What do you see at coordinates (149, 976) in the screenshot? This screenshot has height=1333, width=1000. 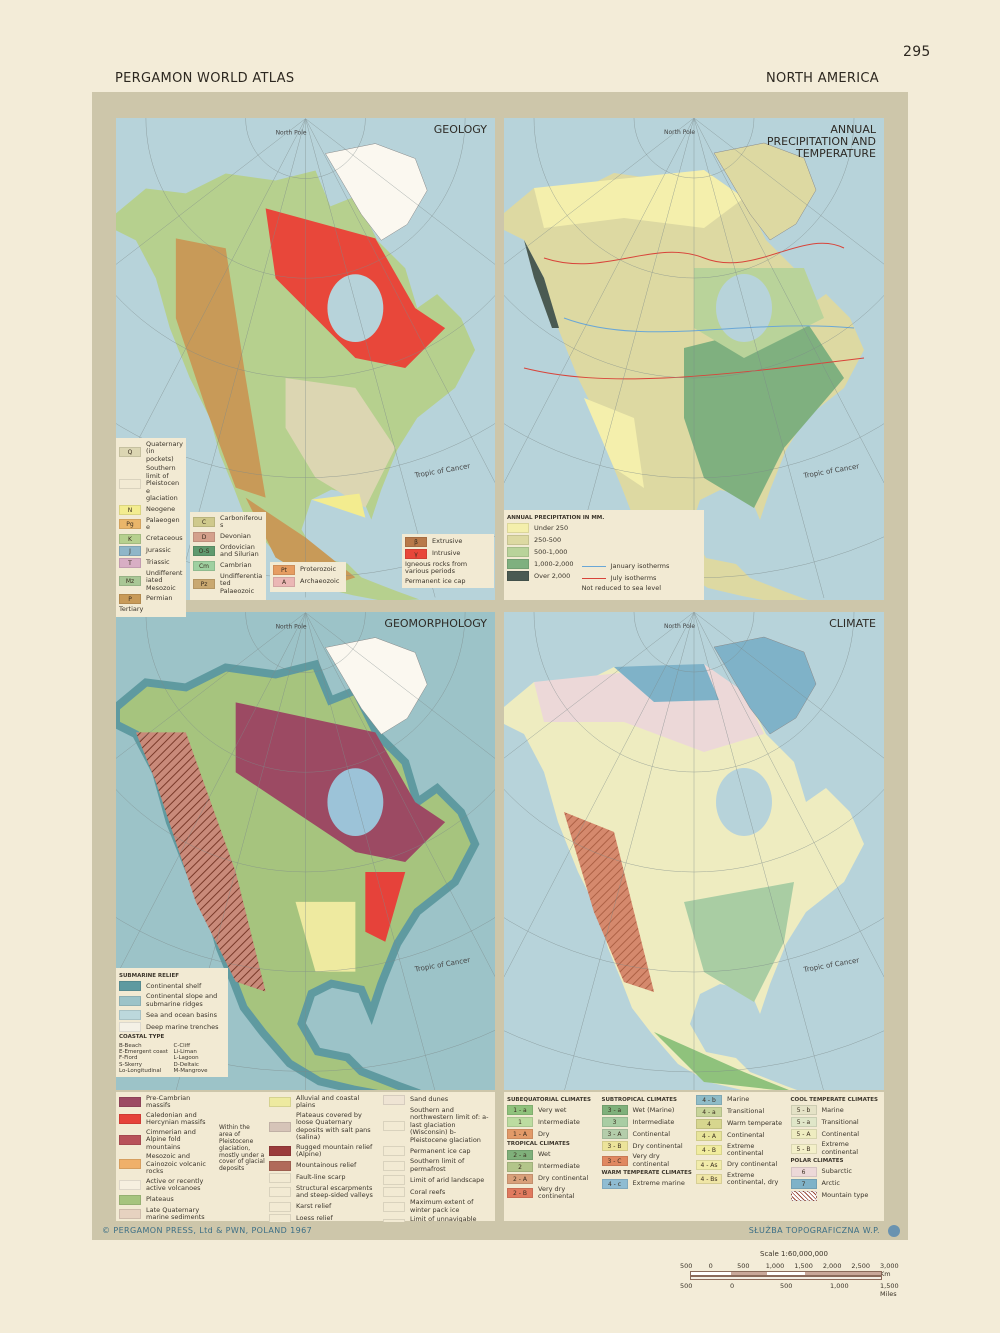 I see `legend-heading: Submarine relief` at bounding box center [149, 976].